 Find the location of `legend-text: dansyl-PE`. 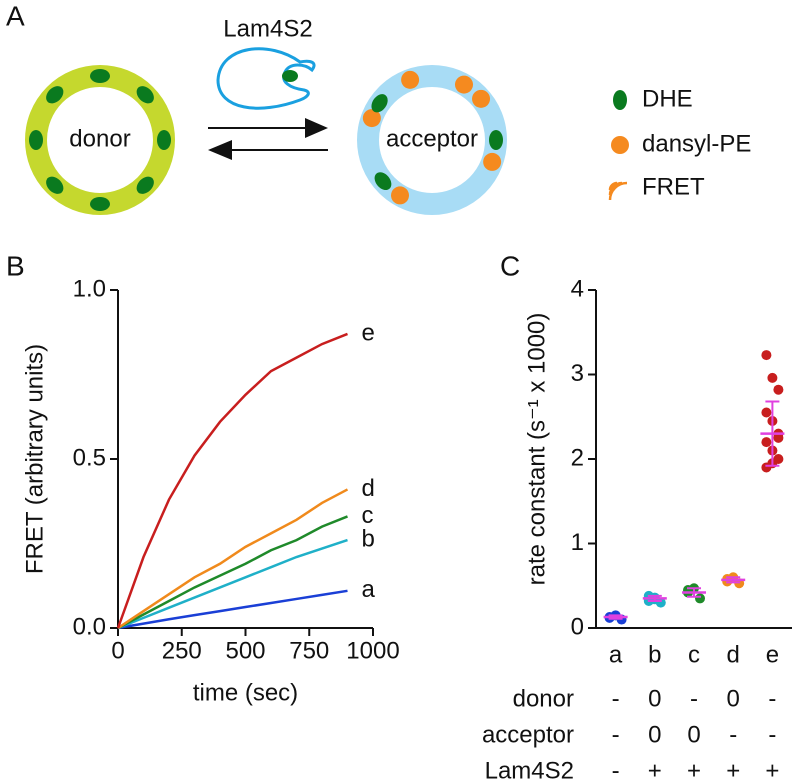

legend-text: dansyl-PE is located at coordinates (696, 143).